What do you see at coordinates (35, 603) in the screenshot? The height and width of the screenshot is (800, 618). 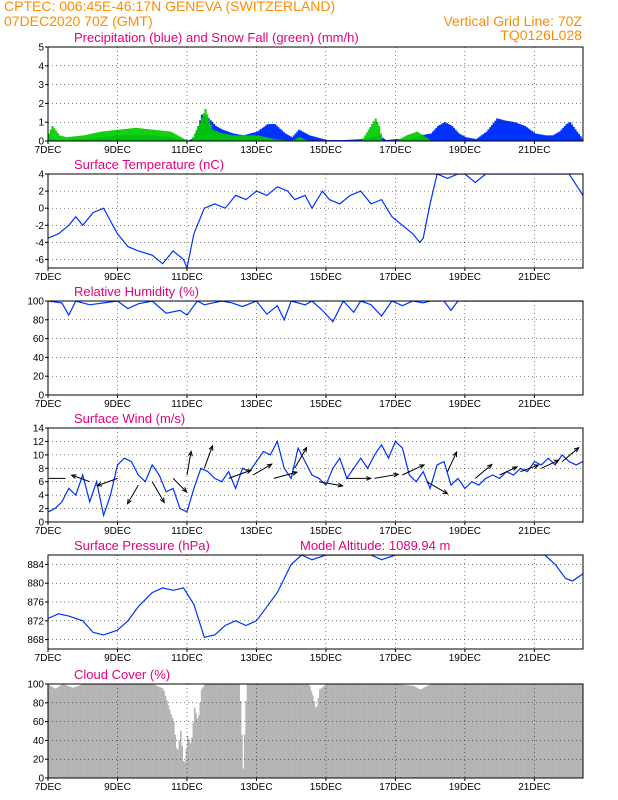 I see `y-tick-label: 876` at bounding box center [35, 603].